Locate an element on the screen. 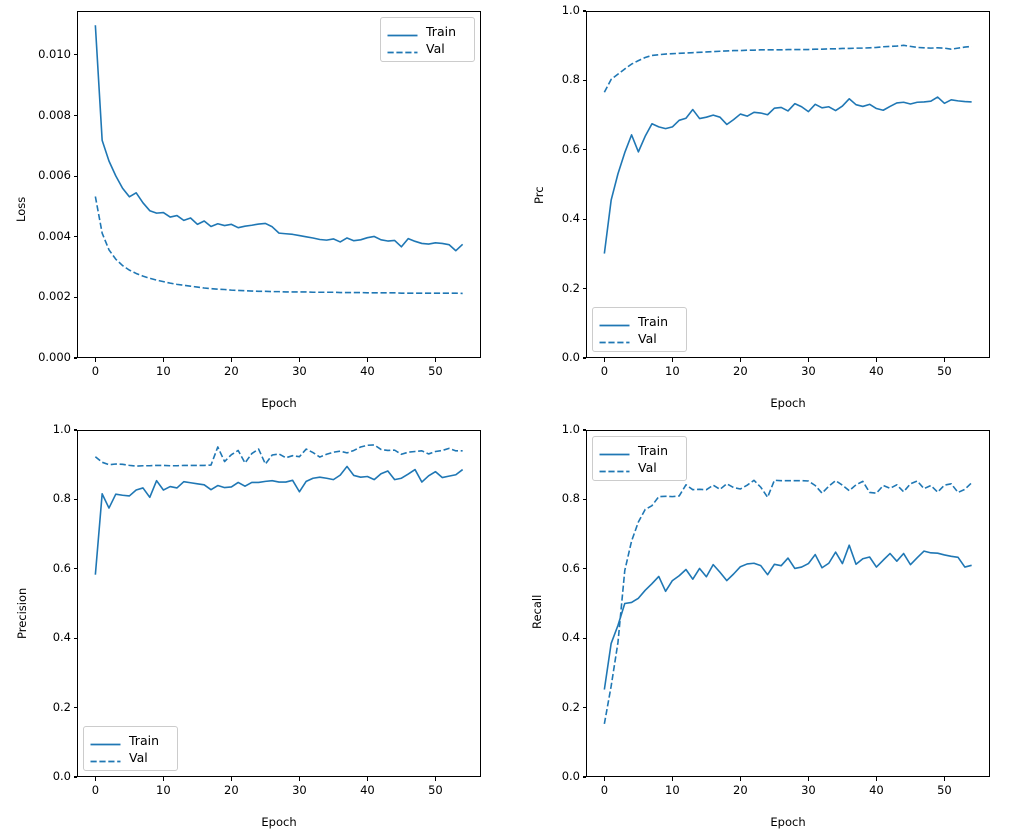 This screenshot has height=838, width=1018. recall-legend-item-train: Train is located at coordinates (639, 450).